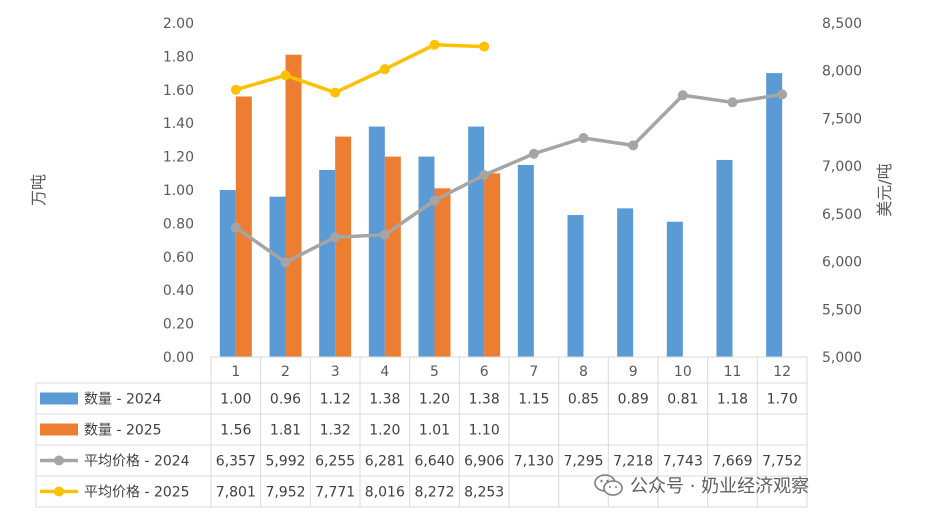 The width and height of the screenshot is (925, 525). Describe the element at coordinates (434, 462) in the screenshot. I see `data-label: 6,640` at that location.